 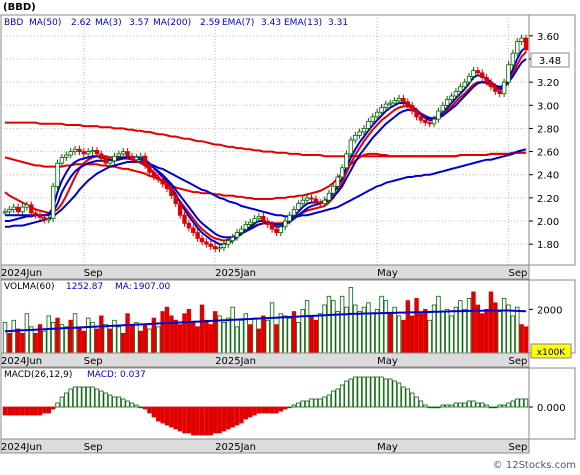 I want to click on ema7-label: EMA(7), so click(x=238, y=23).